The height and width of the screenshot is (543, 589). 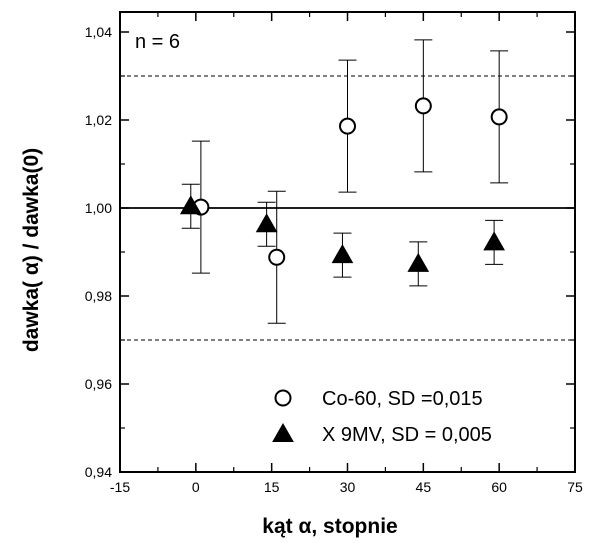 What do you see at coordinates (499, 487) in the screenshot?
I see `x-tick-label: 60` at bounding box center [499, 487].